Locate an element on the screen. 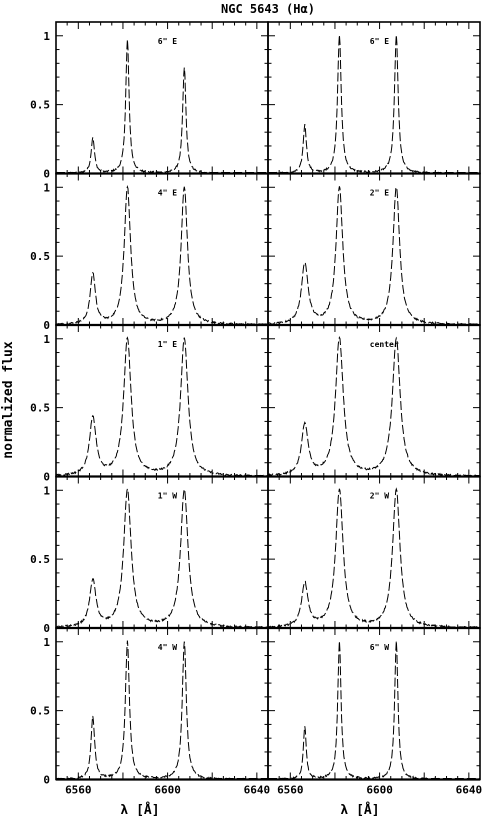 This screenshot has width=491, height=823. panel-label: center is located at coordinates (384, 344).